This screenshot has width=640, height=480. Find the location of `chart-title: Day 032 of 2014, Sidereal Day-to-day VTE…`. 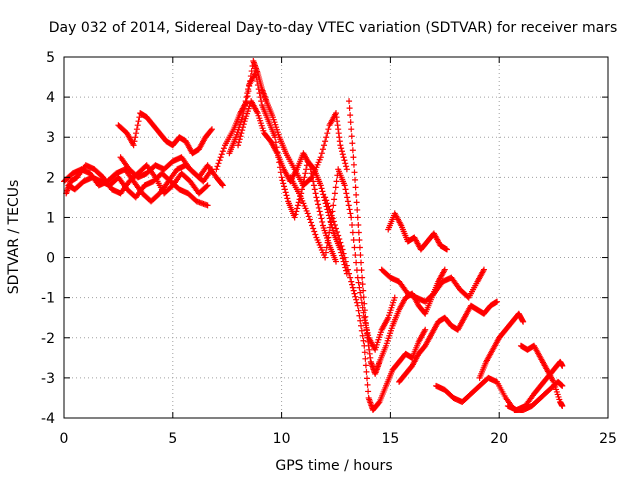

chart-title: Day 032 of 2014, Sidereal Day-to-day VTE… is located at coordinates (333, 28).